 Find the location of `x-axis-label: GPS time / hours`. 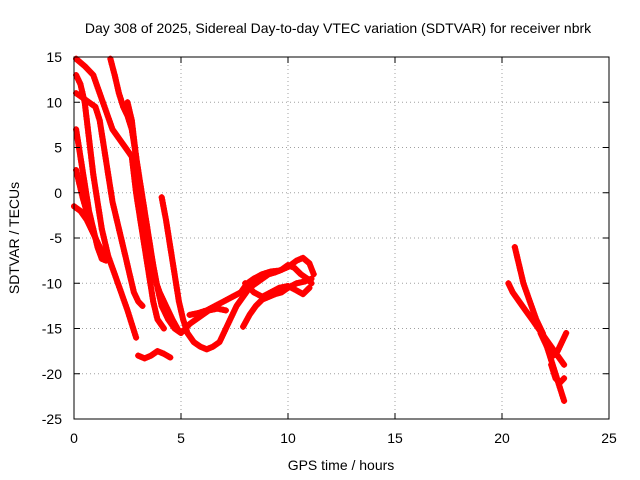

x-axis-label: GPS time / hours is located at coordinates (341, 465).